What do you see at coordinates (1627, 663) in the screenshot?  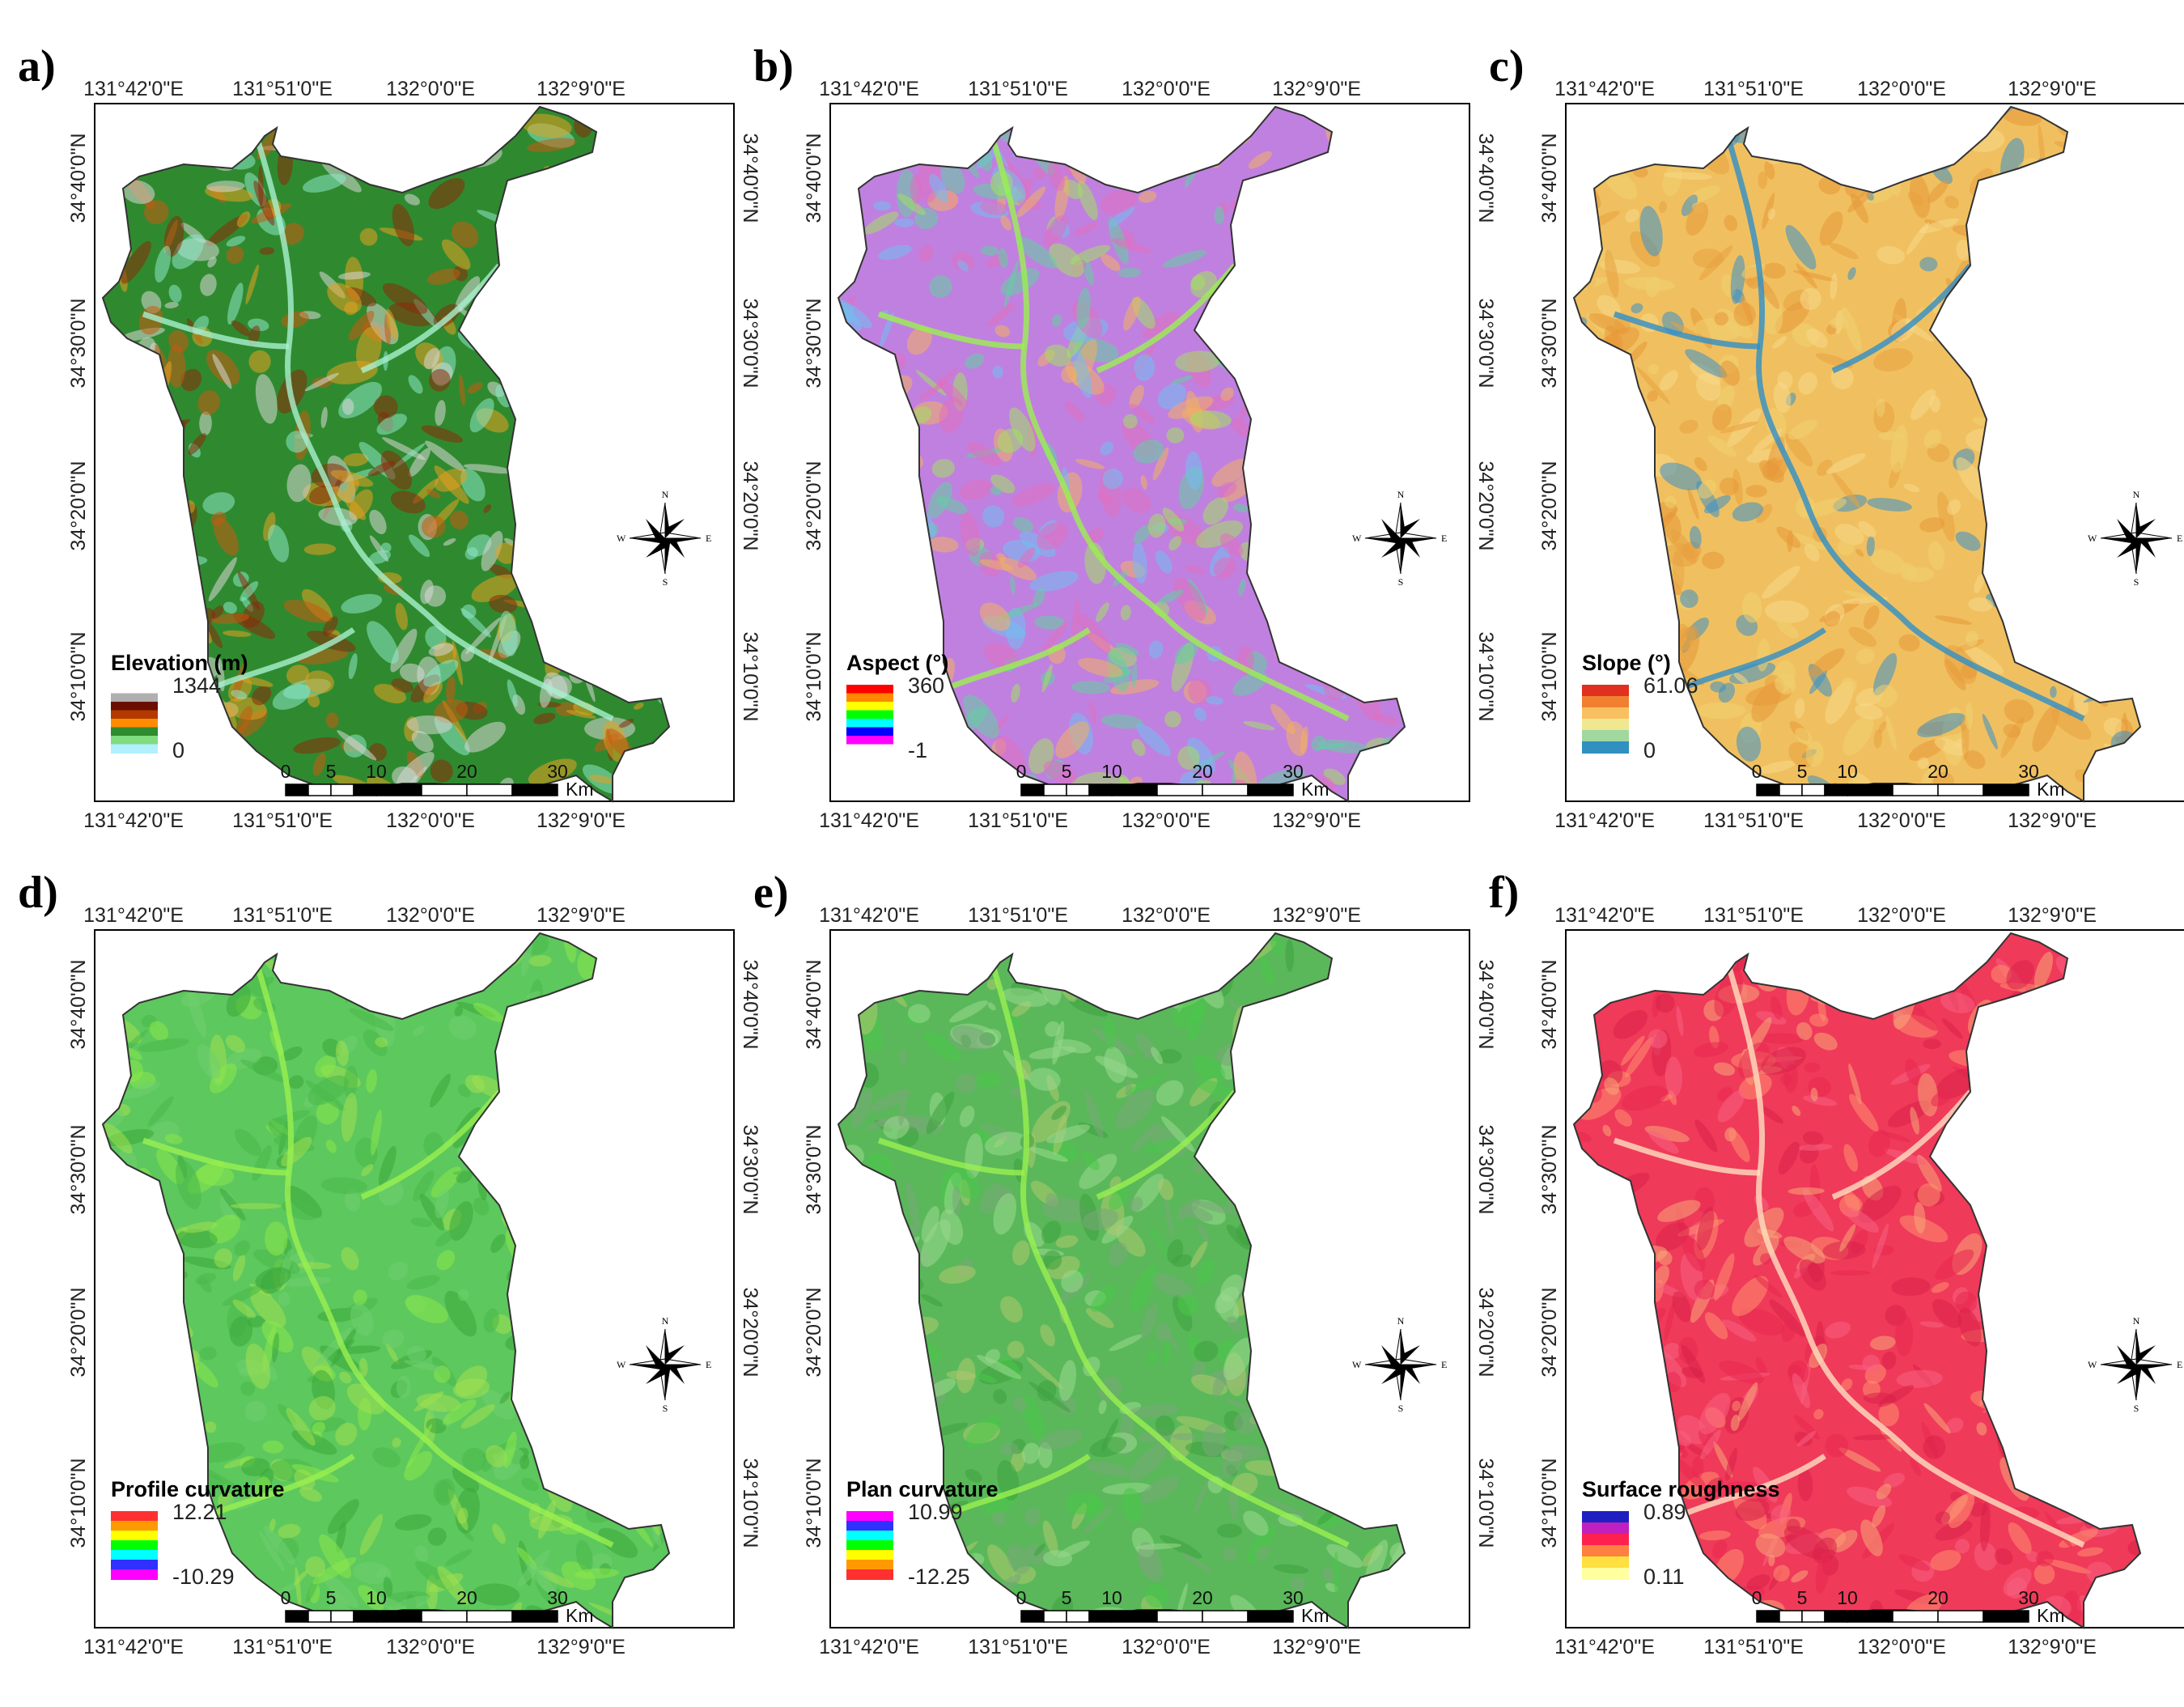 I see `legend-title: Slope (°)` at bounding box center [1627, 663].